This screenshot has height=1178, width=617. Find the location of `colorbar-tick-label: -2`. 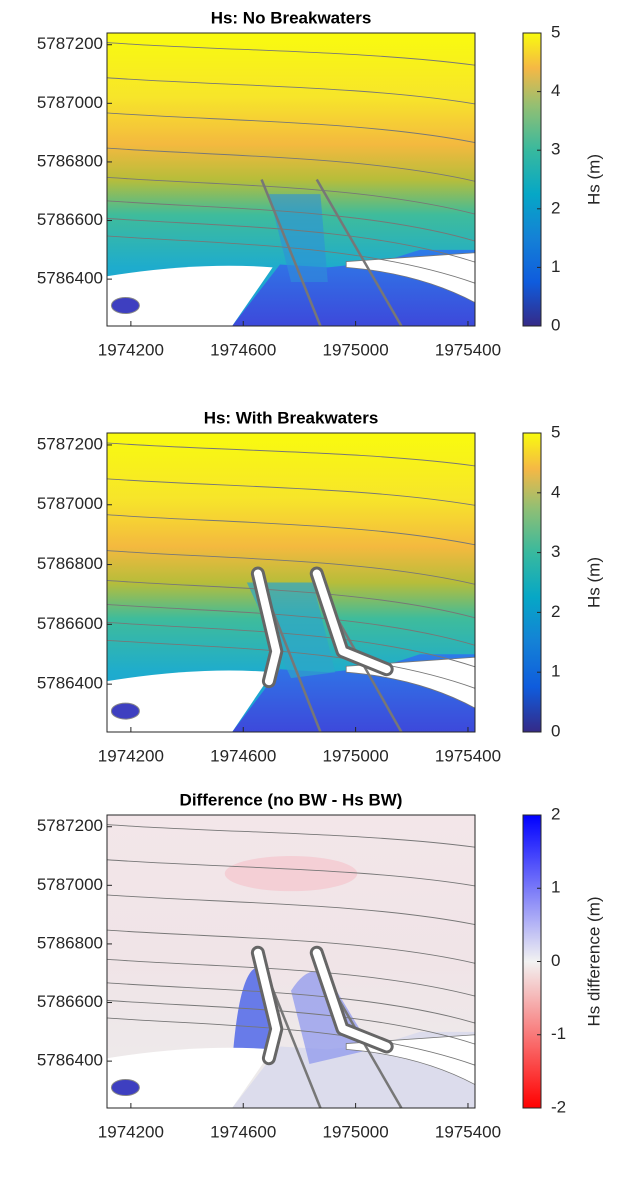

colorbar-tick-label: -2 is located at coordinates (558, 1106).